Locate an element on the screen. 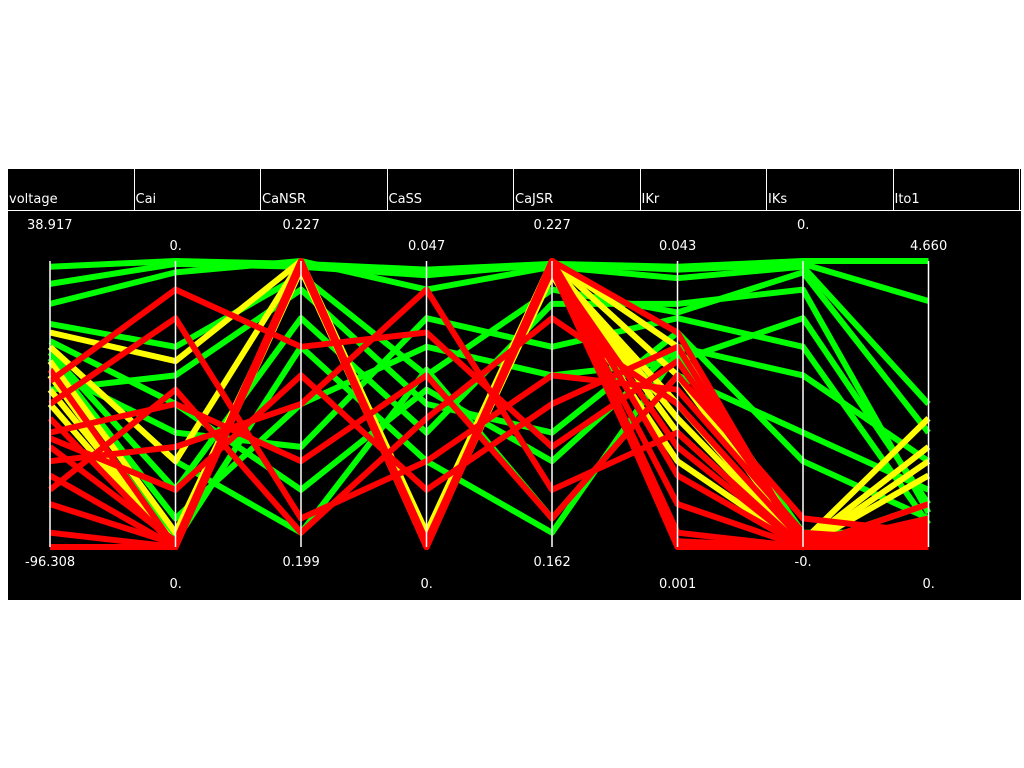  axis-max-voltage: 38.917 is located at coordinates (50, 225).